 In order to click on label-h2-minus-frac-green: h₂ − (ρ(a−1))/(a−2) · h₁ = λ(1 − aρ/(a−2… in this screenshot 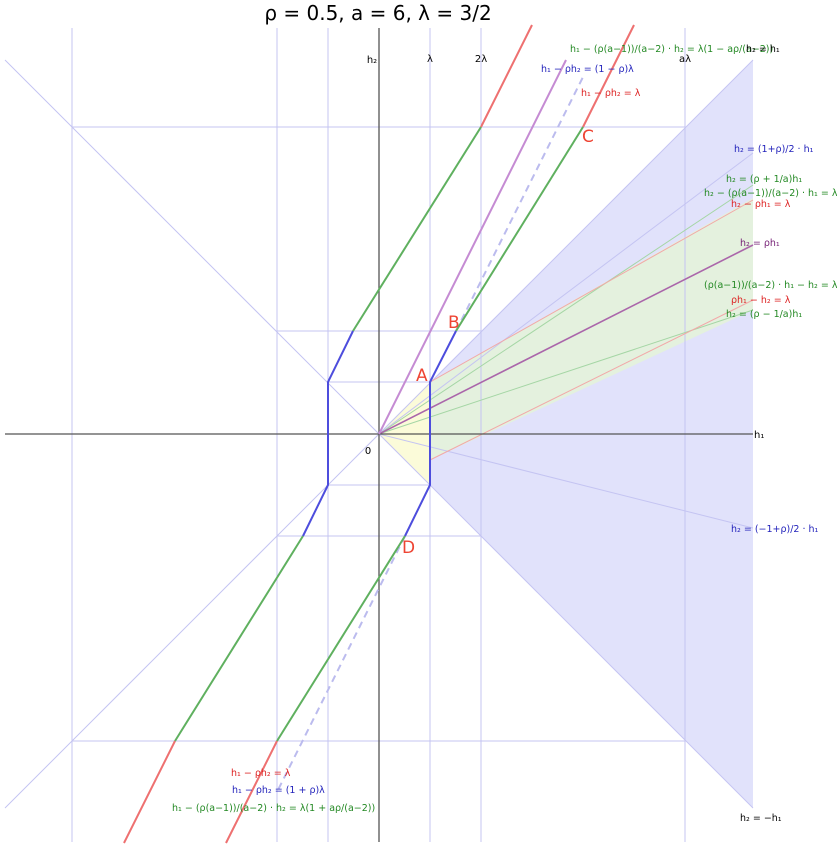, I will do `click(770, 193)`.